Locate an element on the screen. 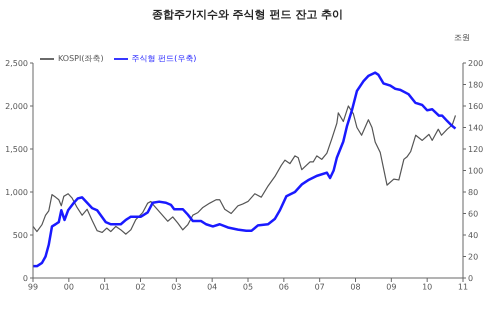  legend-label: KOSPI(좌축) is located at coordinates (81, 59).